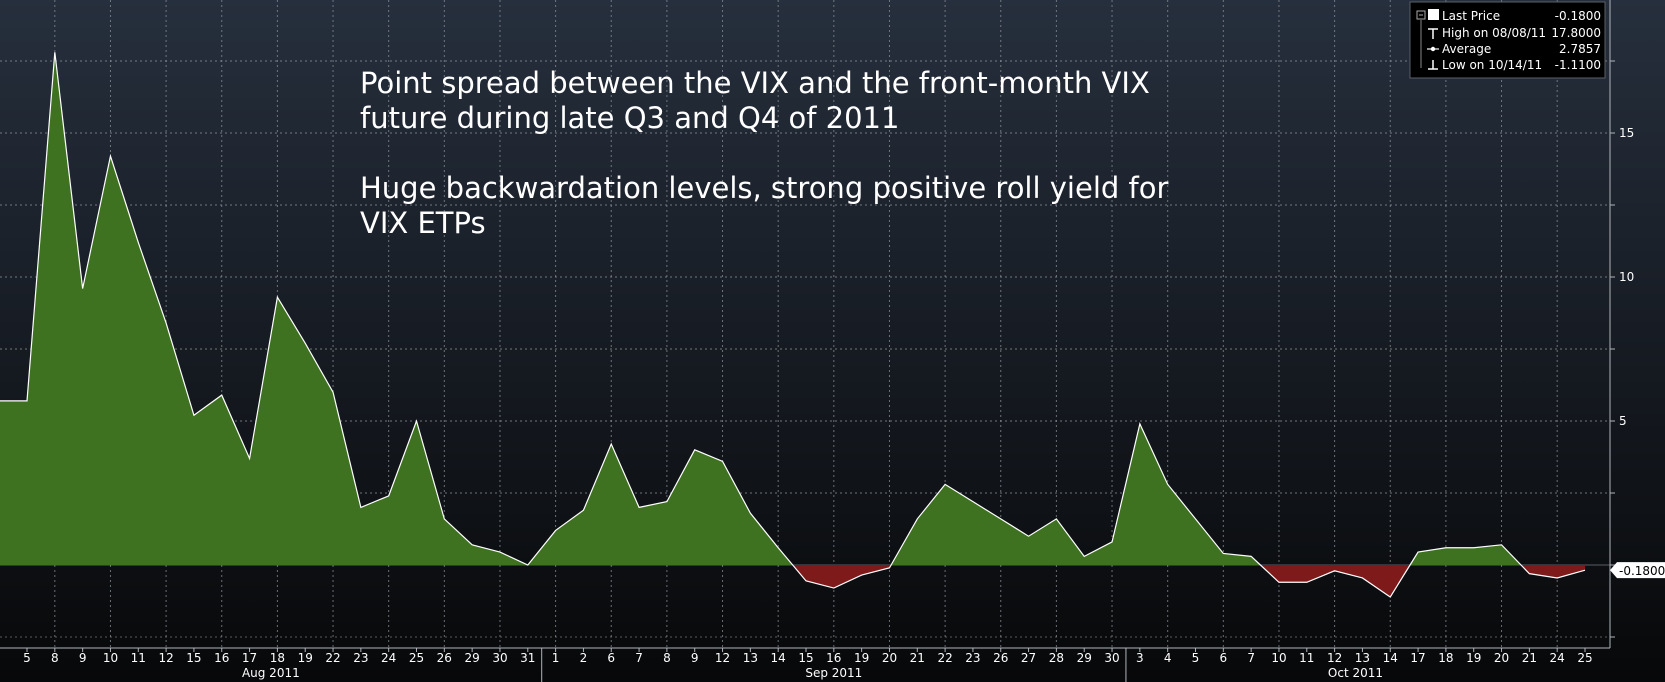 This screenshot has width=1665, height=682. What do you see at coordinates (1168, 658) in the screenshot?
I see `x-tick-label: 4` at bounding box center [1168, 658].